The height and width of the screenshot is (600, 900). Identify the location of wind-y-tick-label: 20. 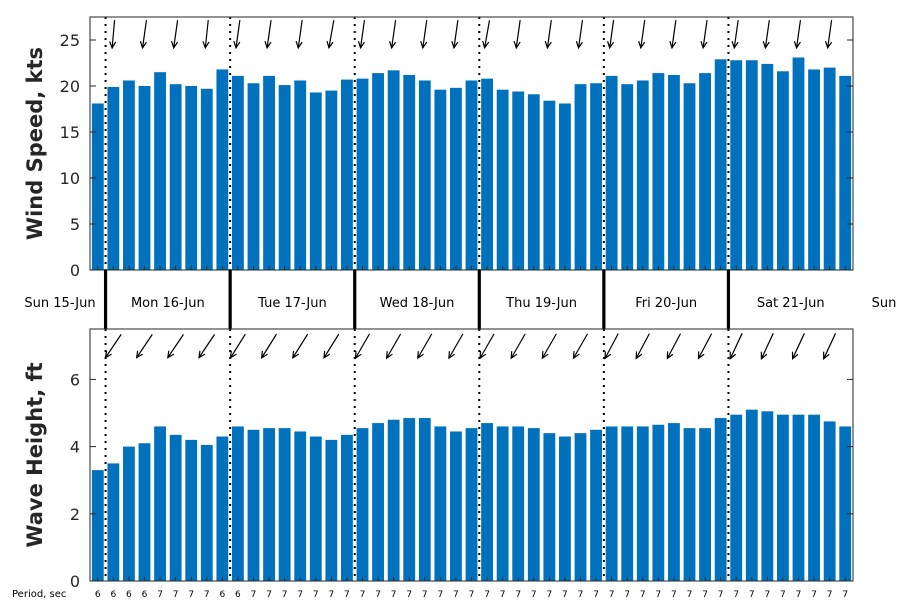
(70, 86).